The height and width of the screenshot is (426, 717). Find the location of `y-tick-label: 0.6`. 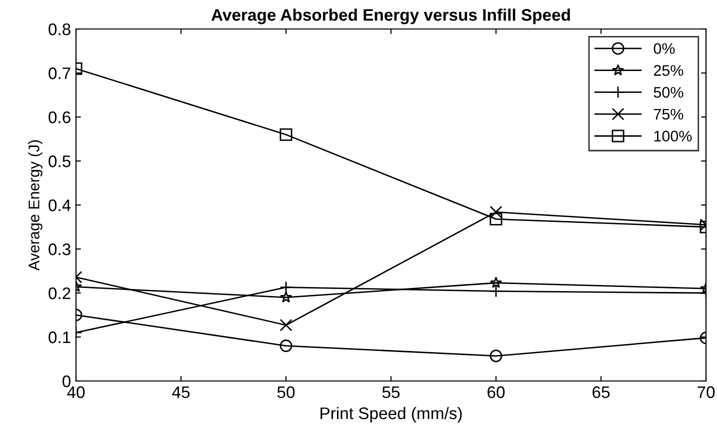

y-tick-label: 0.6 is located at coordinates (59, 117).